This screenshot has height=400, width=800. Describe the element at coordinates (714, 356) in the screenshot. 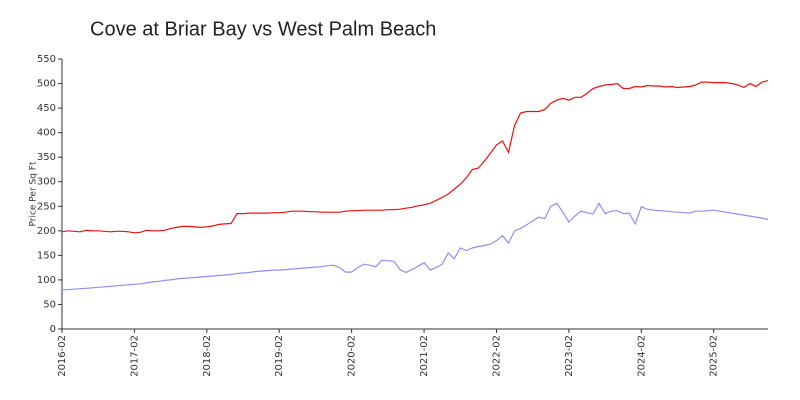

I see `x-tick-label: 2025-02` at that location.